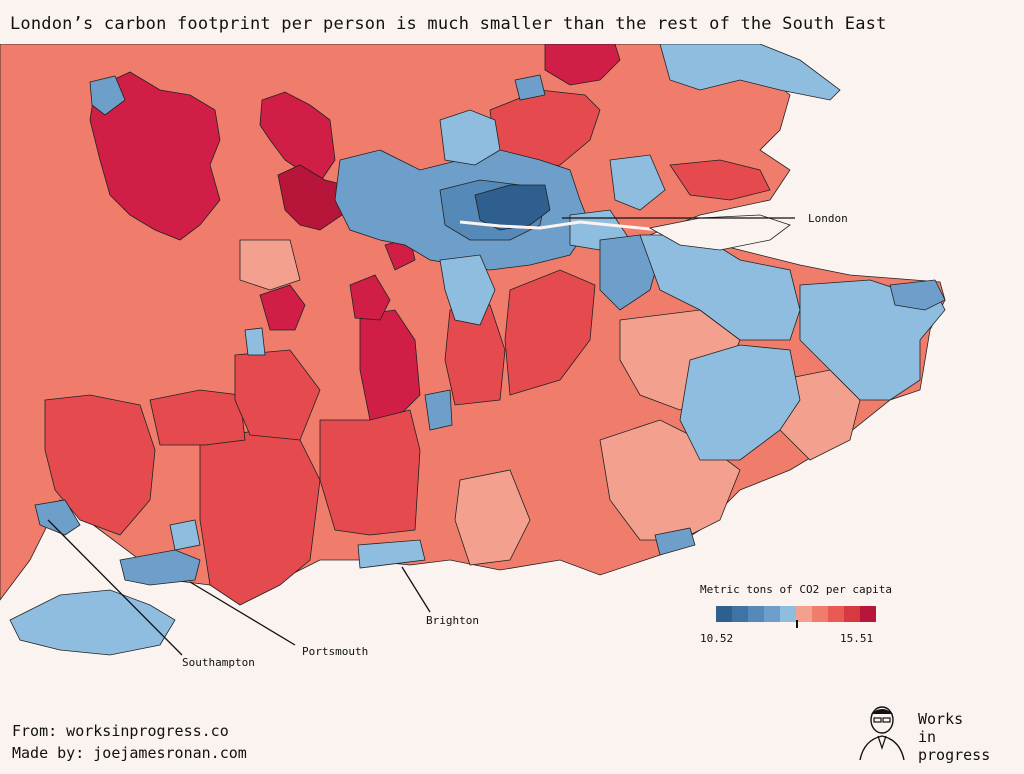 The height and width of the screenshot is (774, 1024). What do you see at coordinates (467, 290) in the screenshot?
I see `region-london-south` at bounding box center [467, 290].